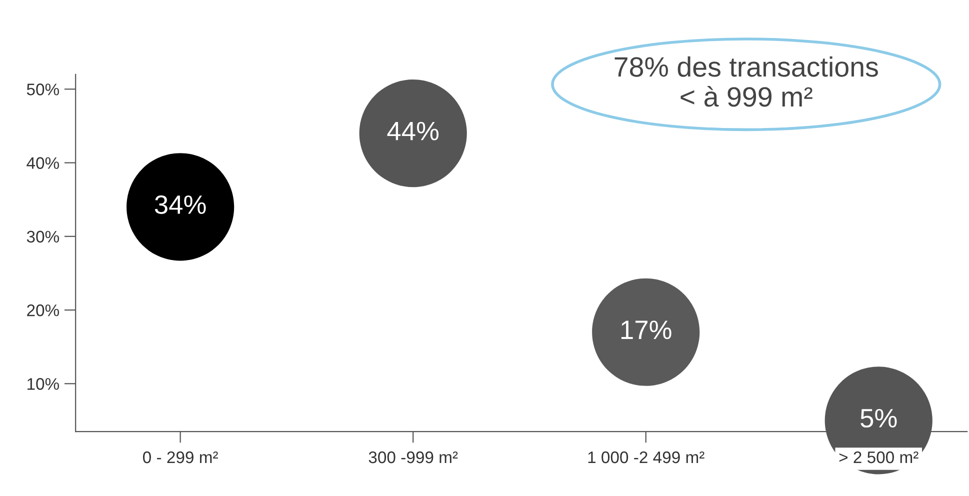 The height and width of the screenshot is (496, 969). Describe the element at coordinates (43, 163) in the screenshot. I see `y-tick-label: 40%` at that location.